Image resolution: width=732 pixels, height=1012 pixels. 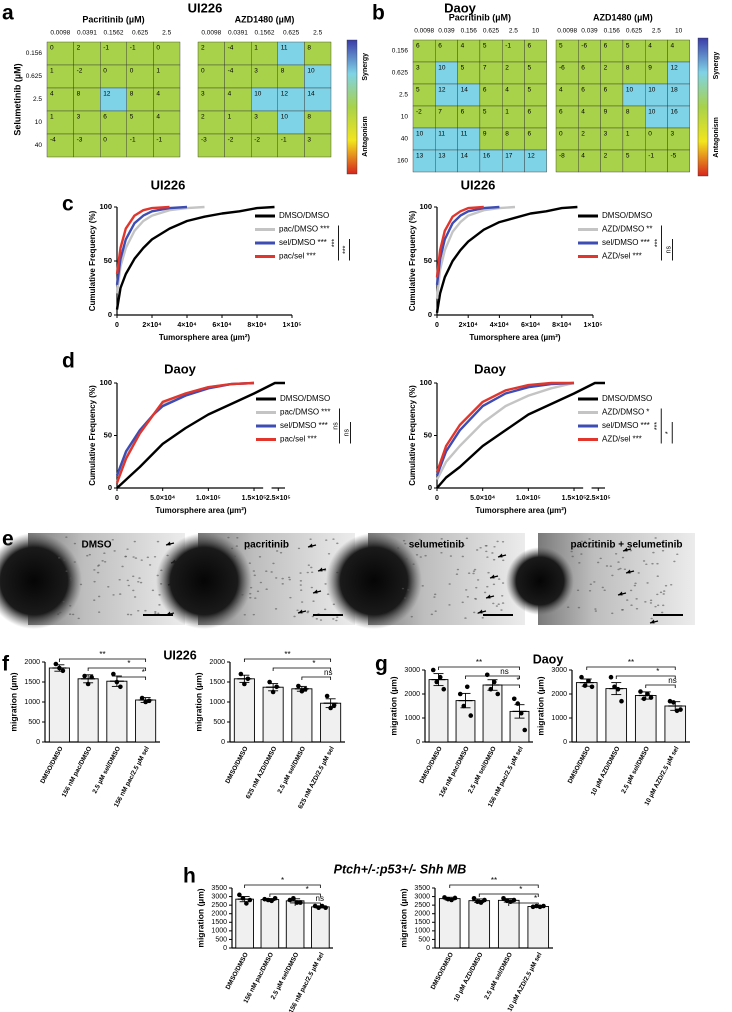 I want to click on cell-value: -8, so click(x=562, y=156).